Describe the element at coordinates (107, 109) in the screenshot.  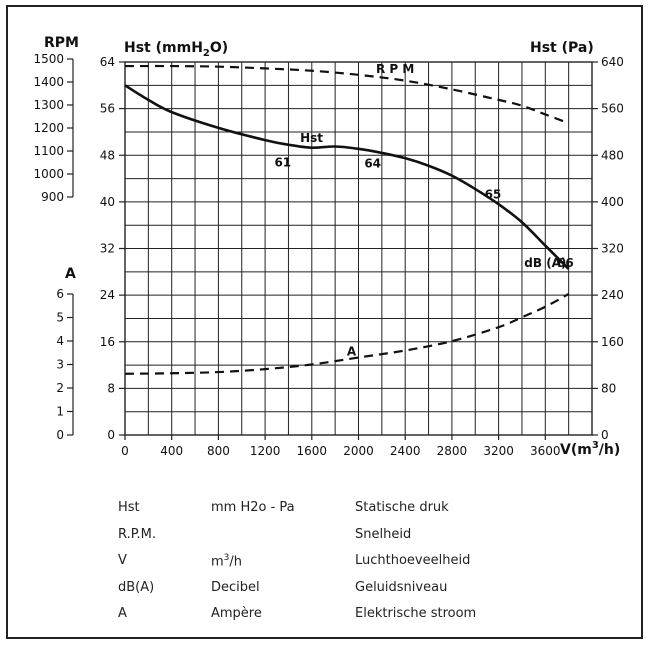
I see `hst-tick-label: 56` at that location.